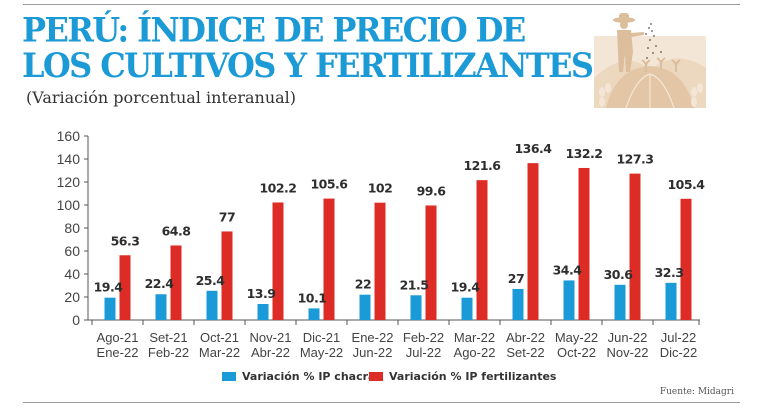  What do you see at coordinates (628, 352) in the screenshot?
I see `x-tick-label: Nov-22` at bounding box center [628, 352].